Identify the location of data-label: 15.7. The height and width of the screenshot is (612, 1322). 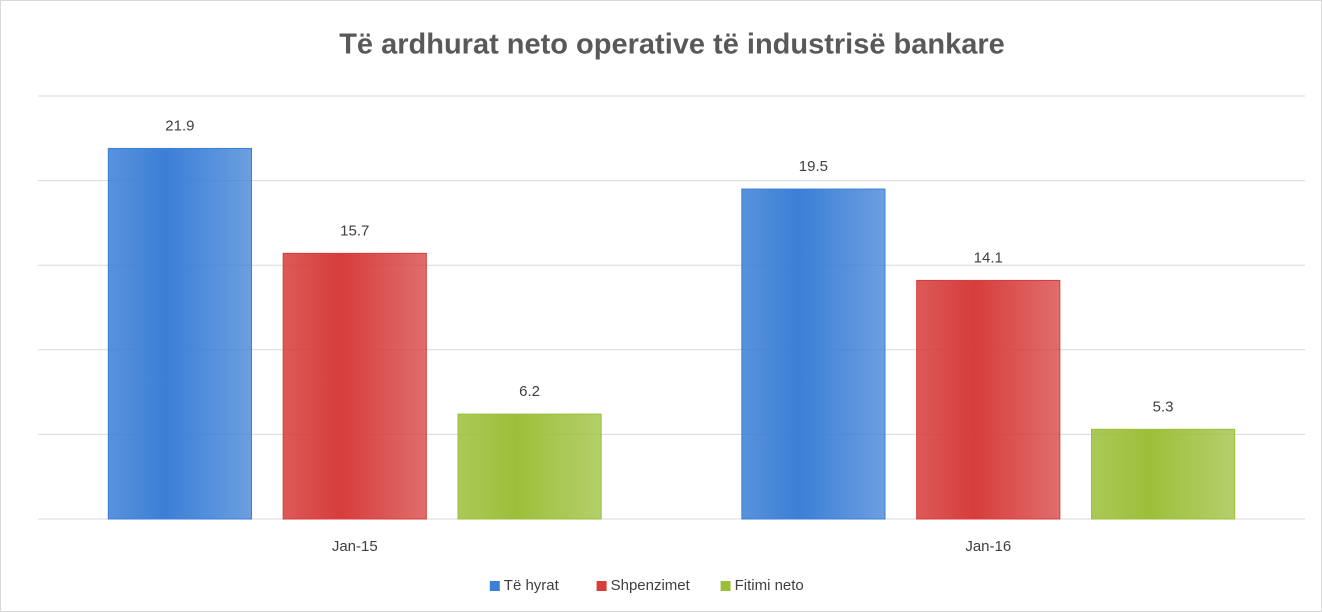
(354, 230).